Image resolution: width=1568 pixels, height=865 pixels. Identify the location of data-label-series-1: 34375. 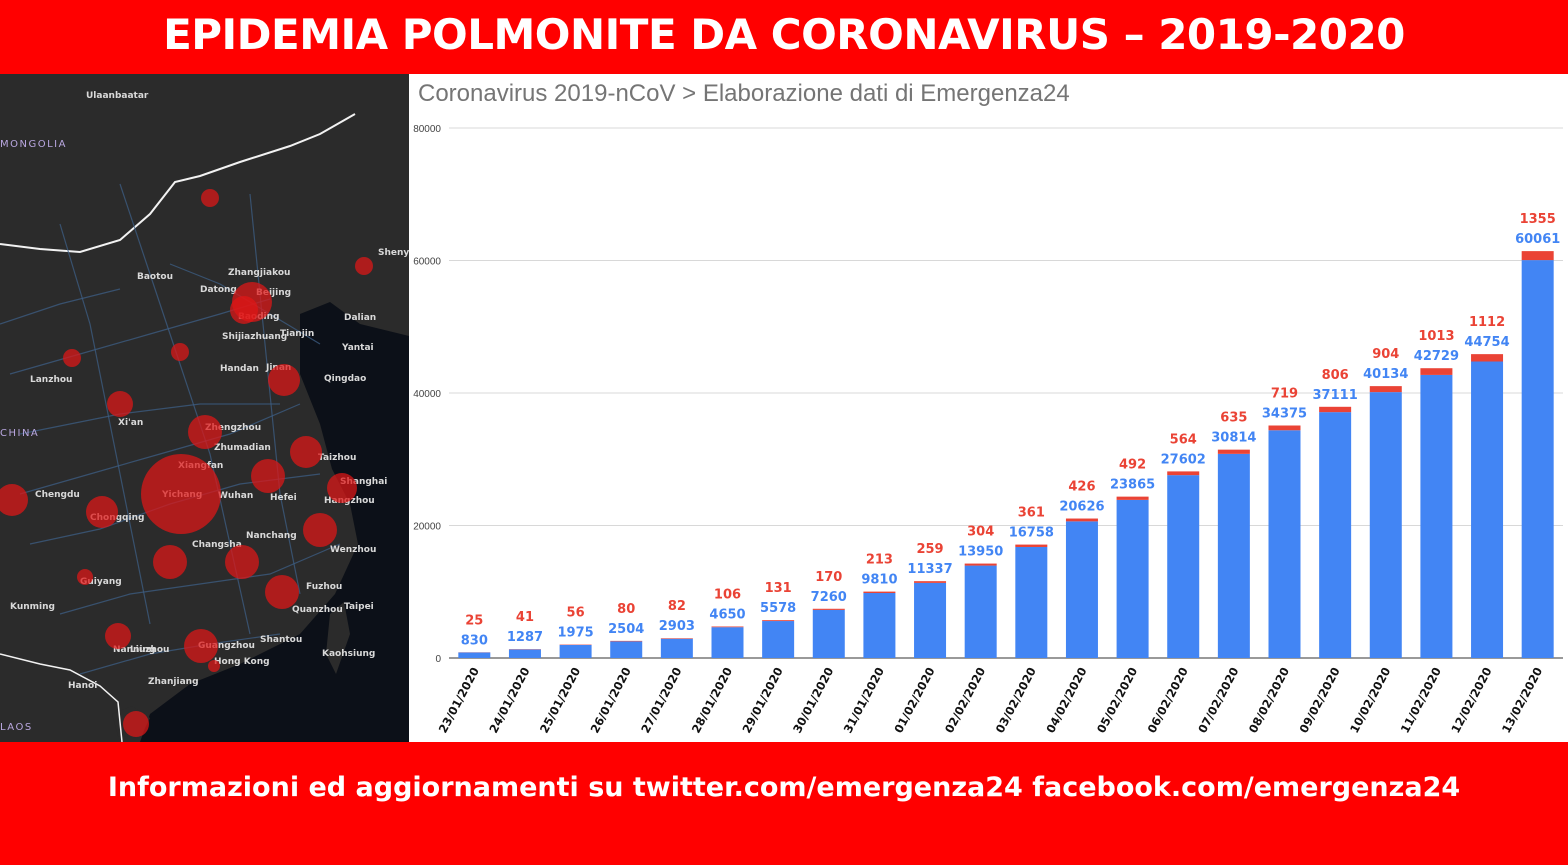
(1284, 414).